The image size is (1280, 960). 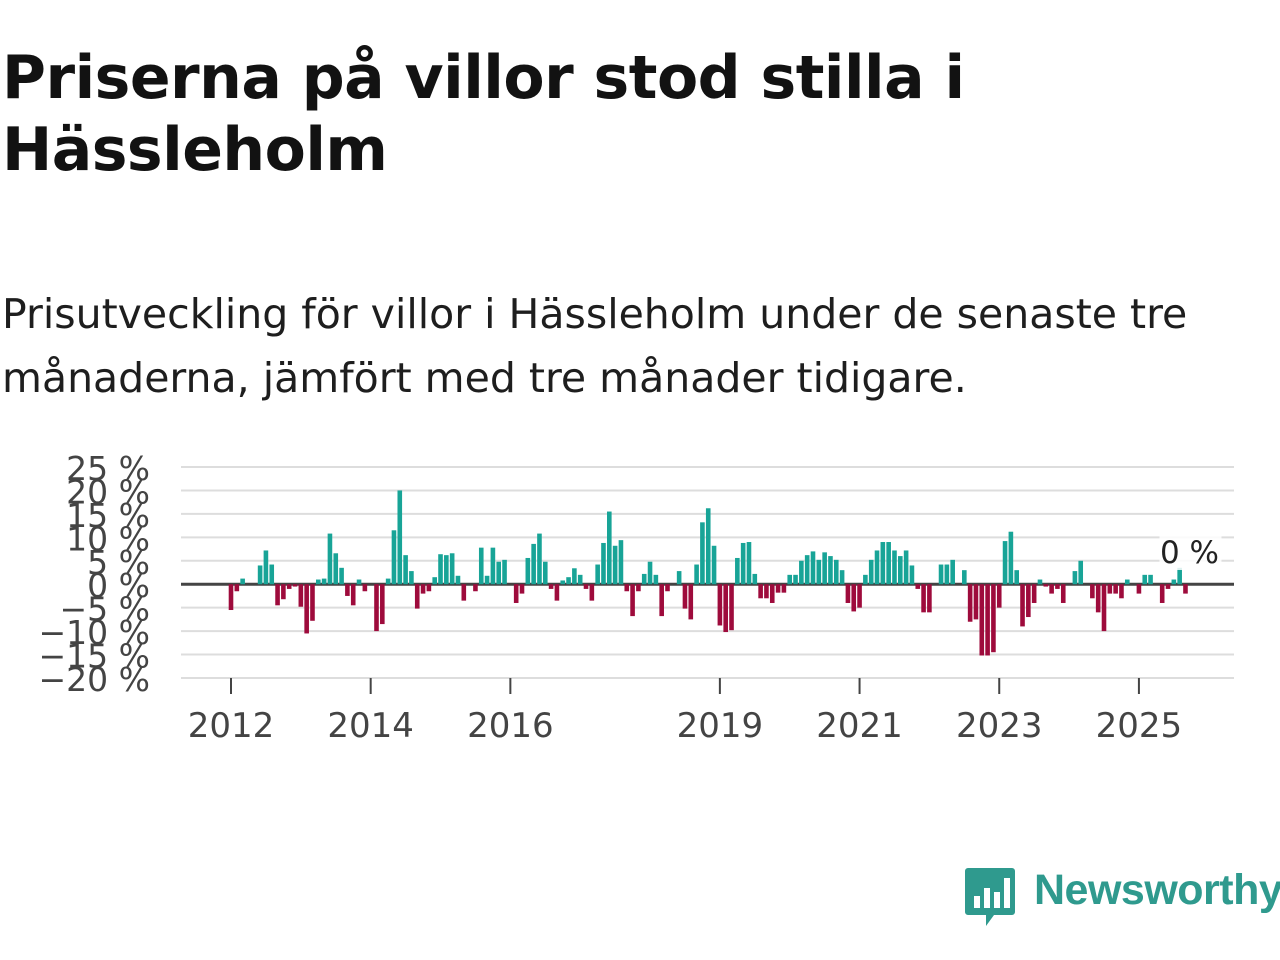 I want to click on x-tick-label: 2021, so click(x=859, y=726).